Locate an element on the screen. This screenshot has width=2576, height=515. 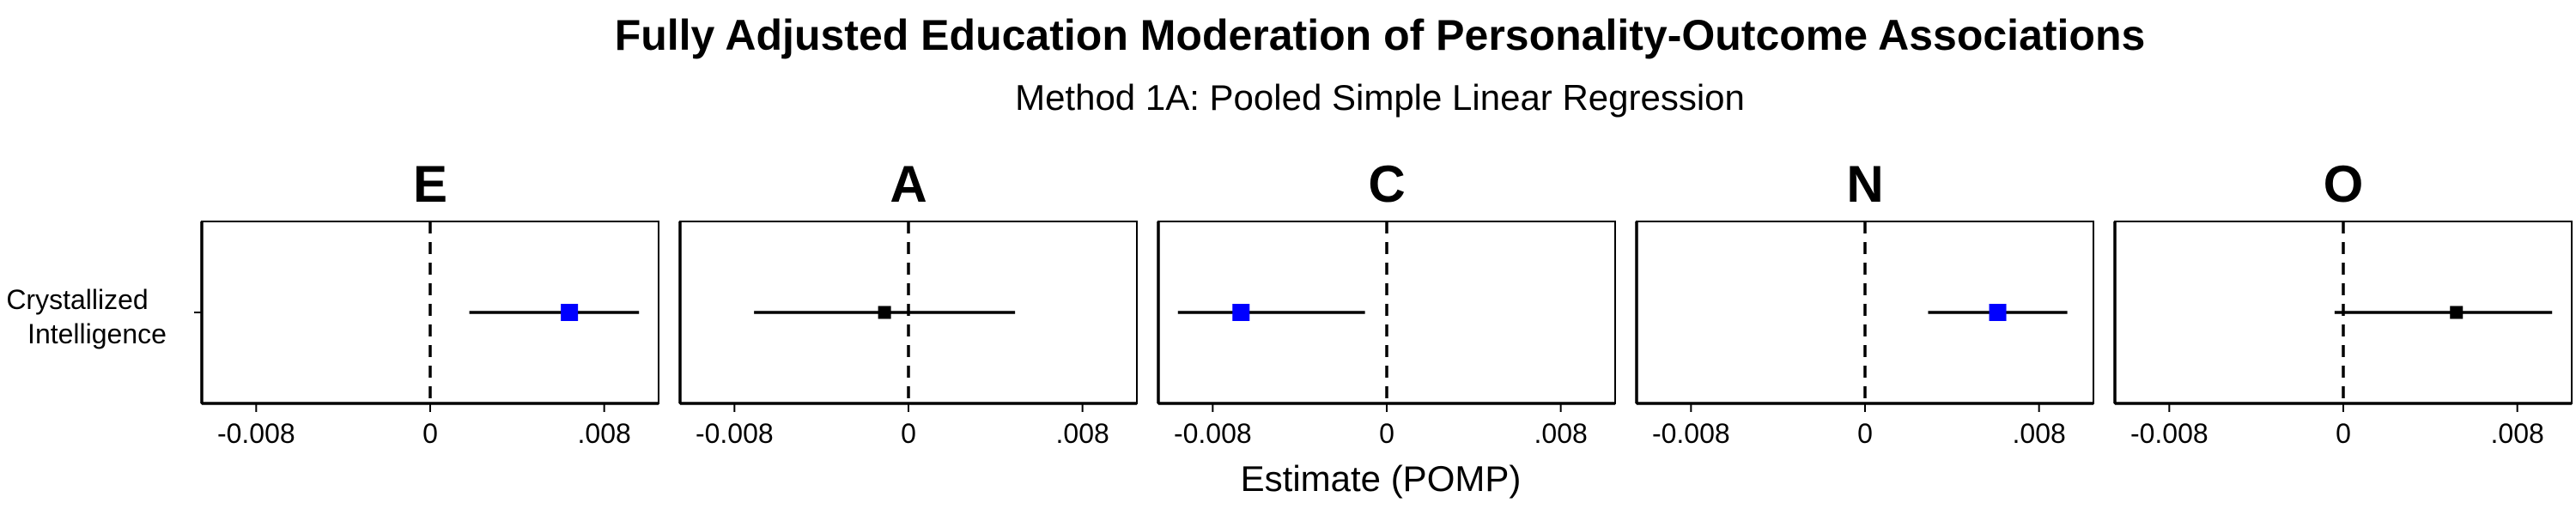
x-tick-label-A: 0 is located at coordinates (908, 433).